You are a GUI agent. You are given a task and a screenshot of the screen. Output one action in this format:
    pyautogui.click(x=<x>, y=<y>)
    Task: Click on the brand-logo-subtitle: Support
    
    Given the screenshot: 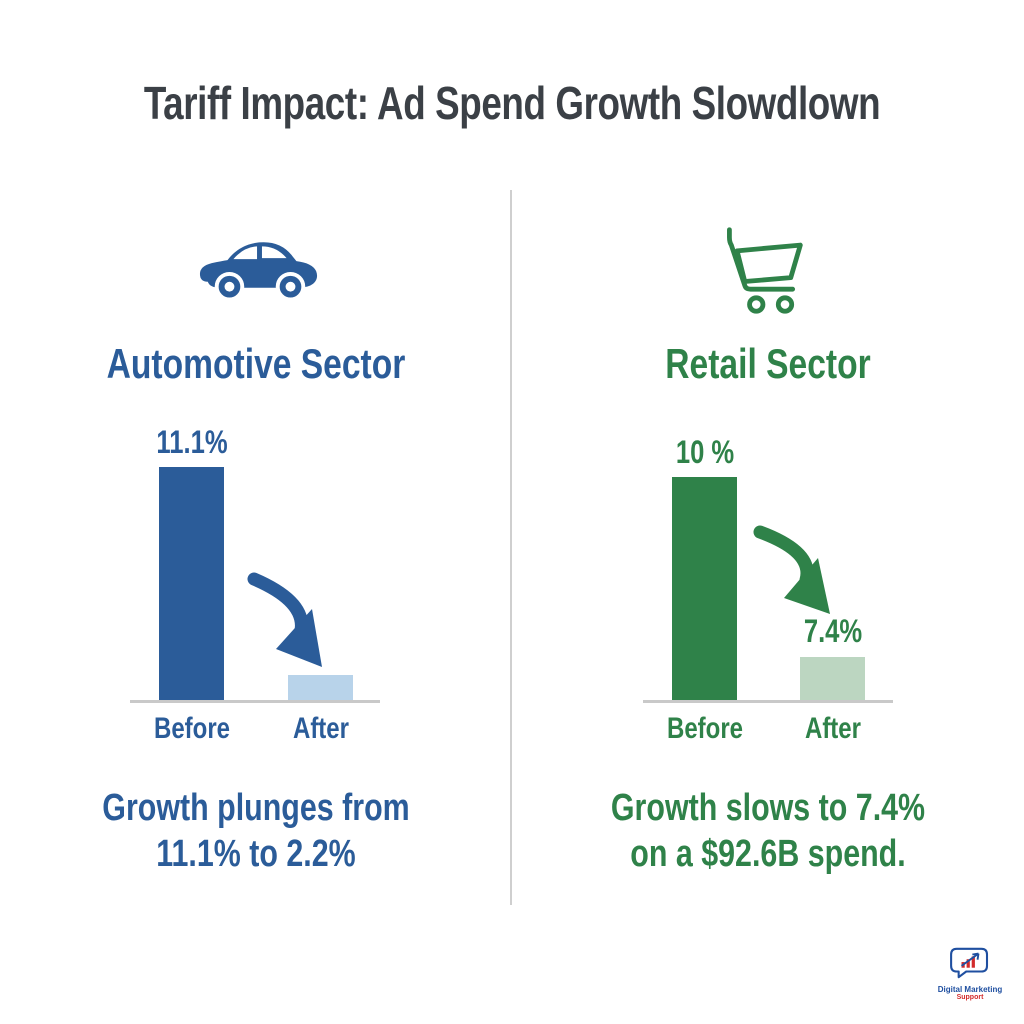 What is the action you would take?
    pyautogui.click(x=970, y=997)
    